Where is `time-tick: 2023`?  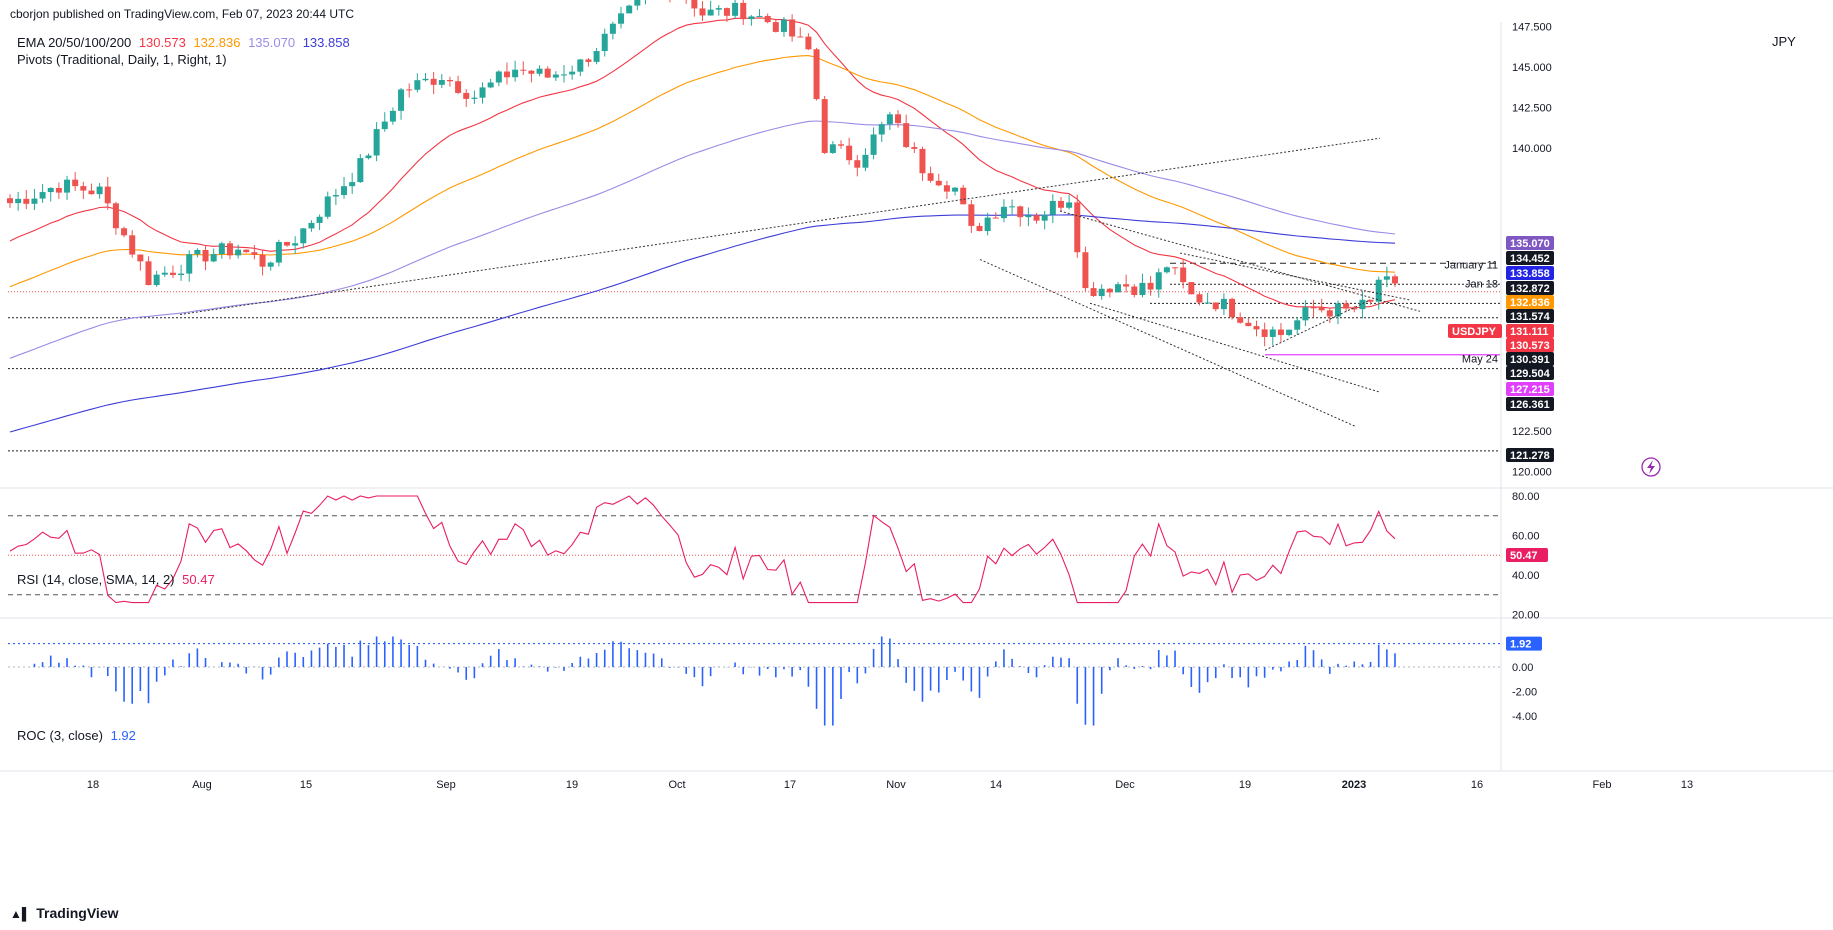
time-tick: 2023 is located at coordinates (1354, 785).